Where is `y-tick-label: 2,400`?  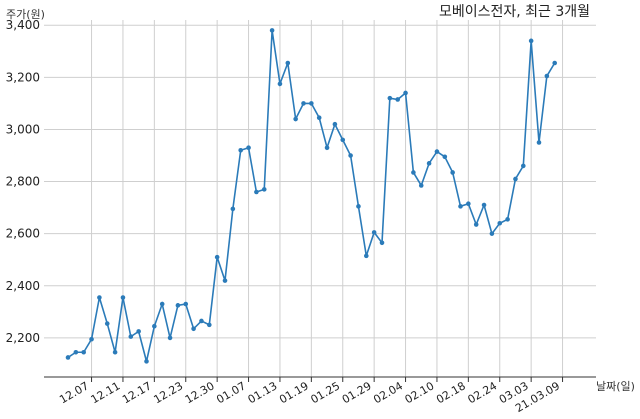
y-tick-label: 2,400 is located at coordinates (23, 286).